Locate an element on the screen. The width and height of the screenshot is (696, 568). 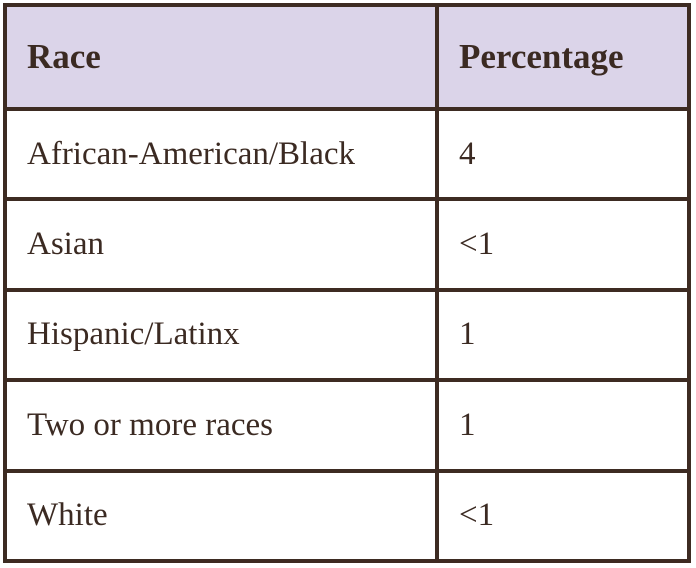
table-cell: Hispanic/Latinx is located at coordinates (221, 335).